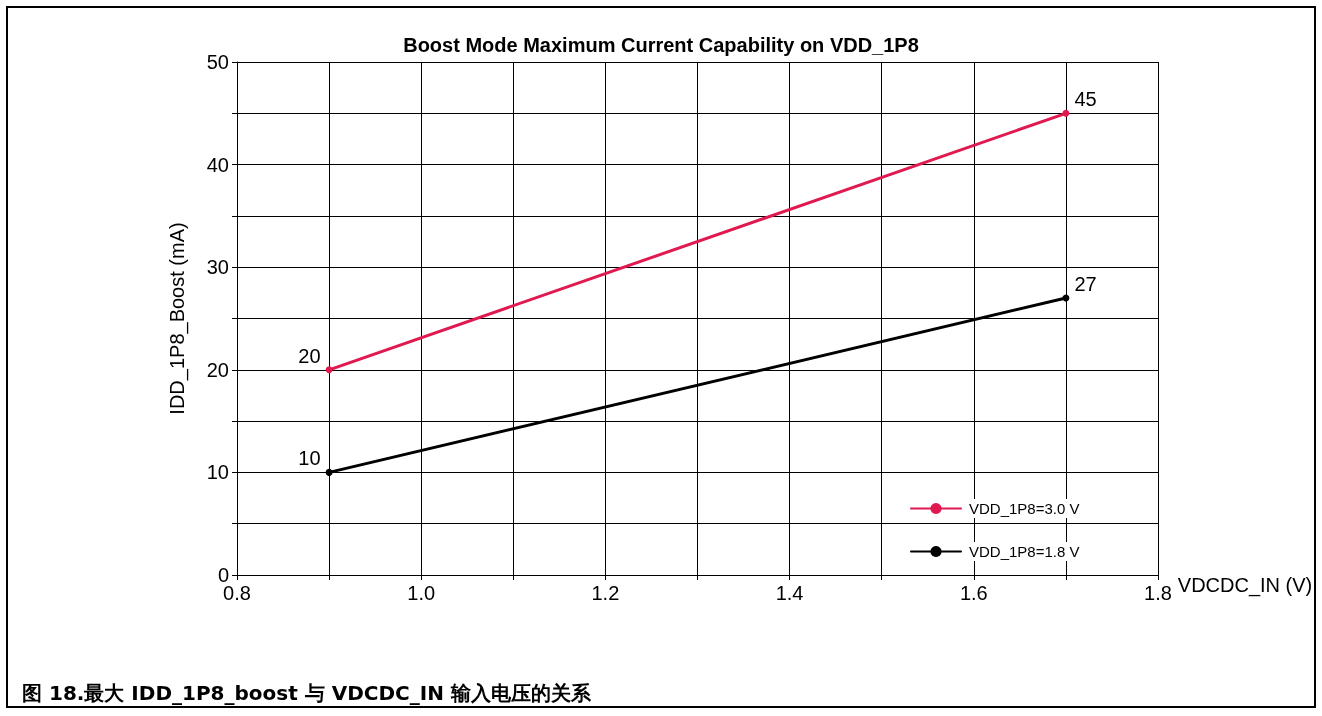 This screenshot has width=1322, height=716. I want to click on x-tick-label: 1.0, so click(421, 593).